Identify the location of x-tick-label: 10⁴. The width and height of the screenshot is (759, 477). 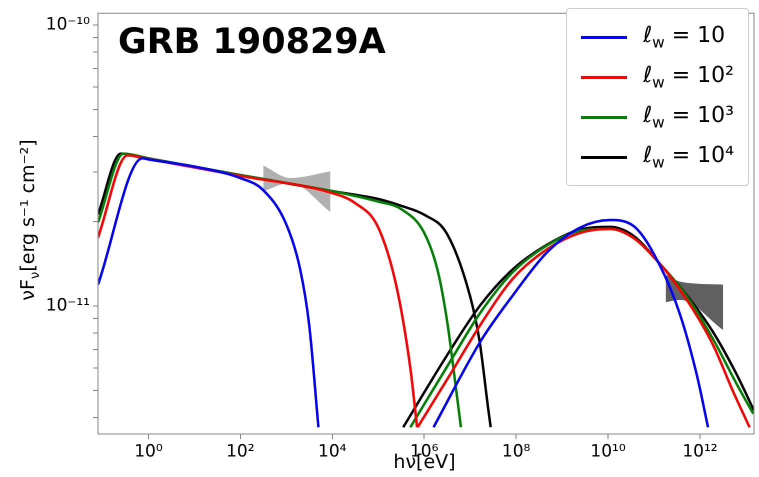
(332, 452).